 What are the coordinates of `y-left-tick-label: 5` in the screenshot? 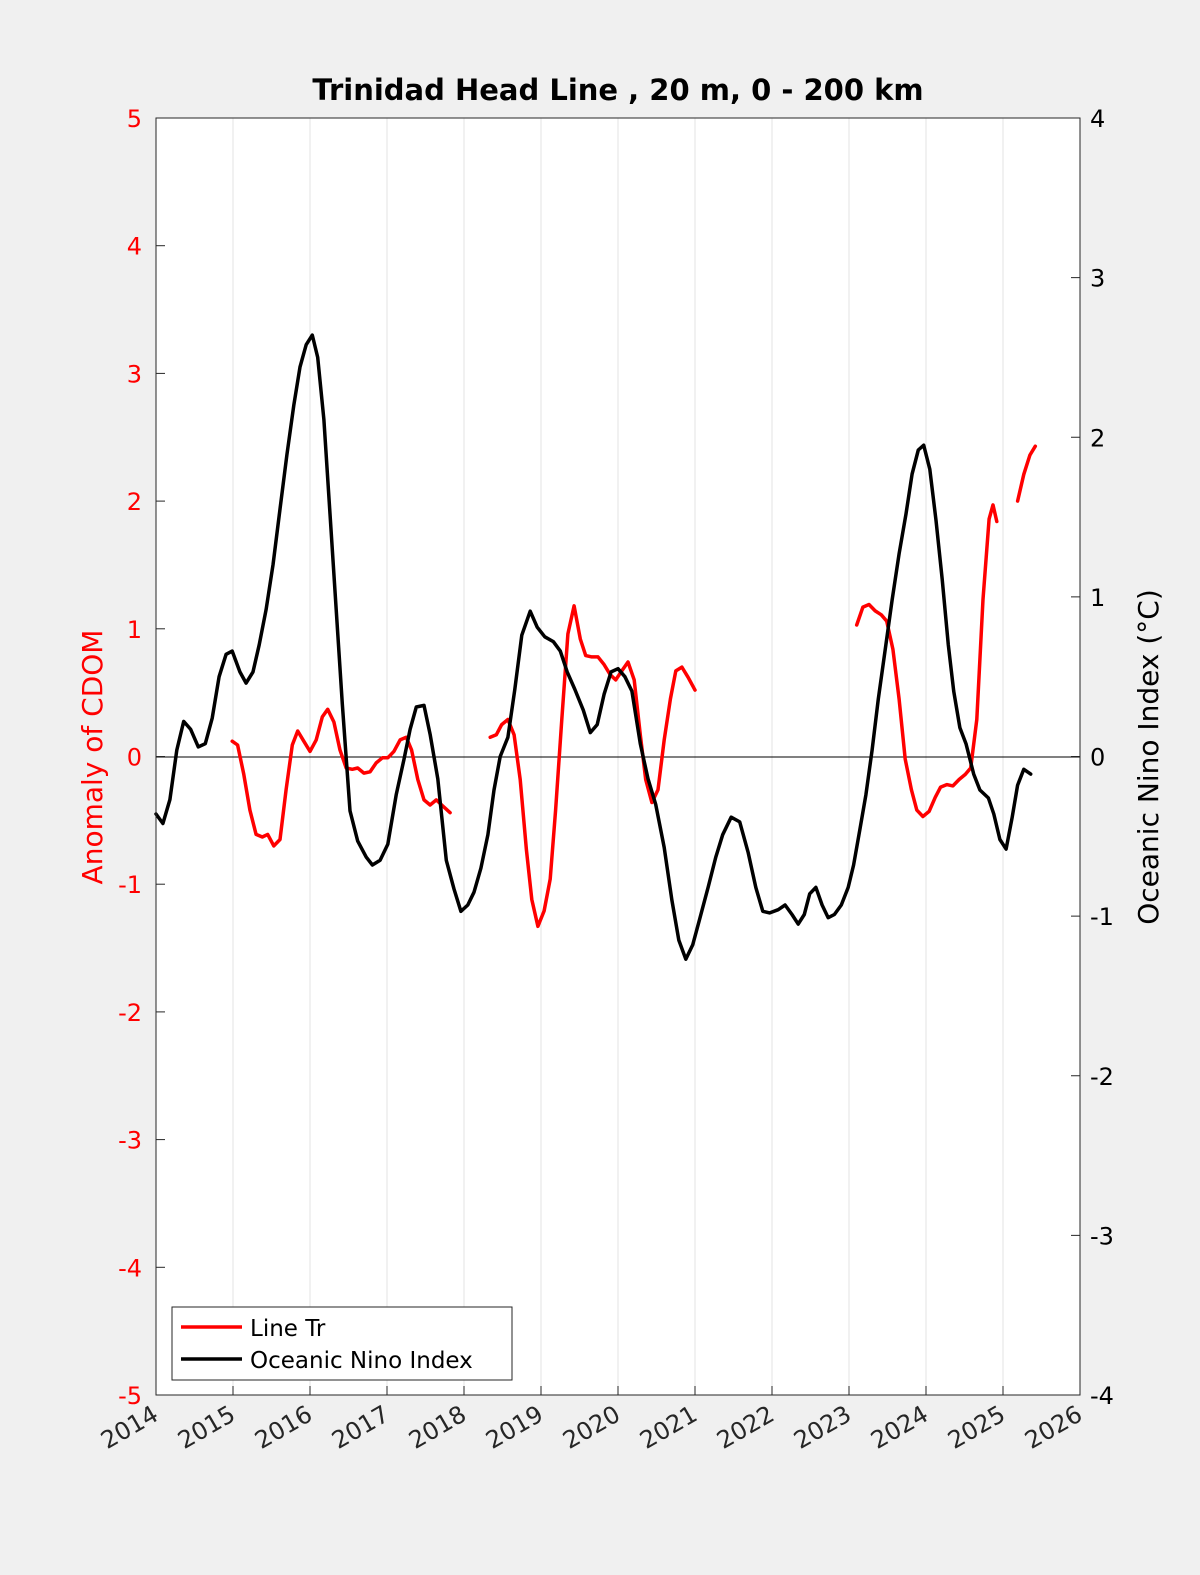 It's located at (134, 119).